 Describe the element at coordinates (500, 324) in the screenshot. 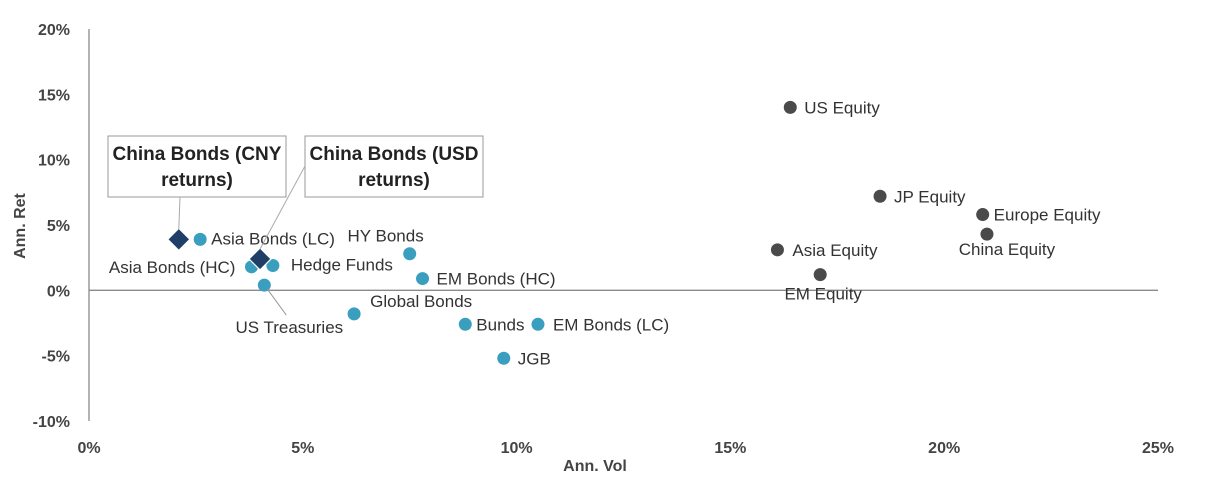

I see `point-label: Bunds` at that location.